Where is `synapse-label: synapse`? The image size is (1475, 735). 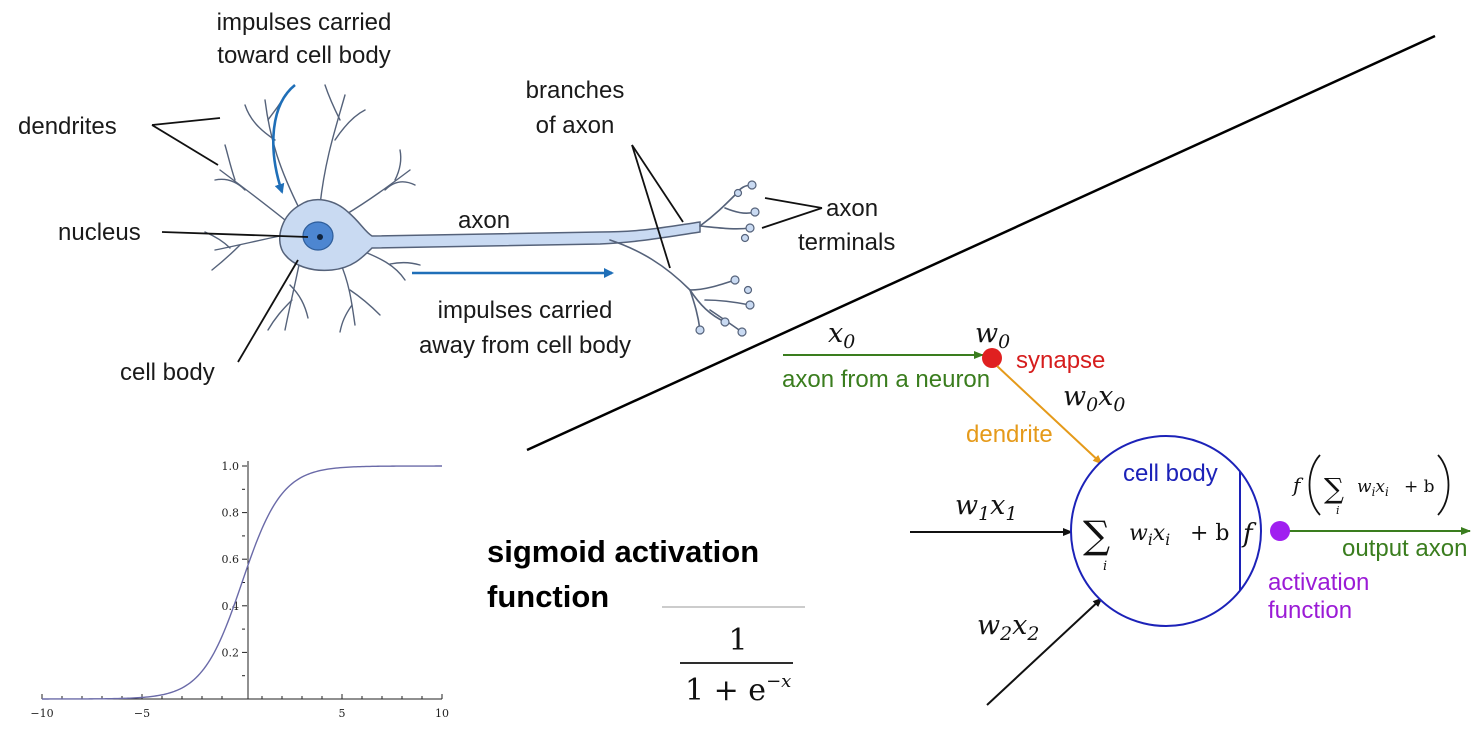 synapse-label: synapse is located at coordinates (1060, 360).